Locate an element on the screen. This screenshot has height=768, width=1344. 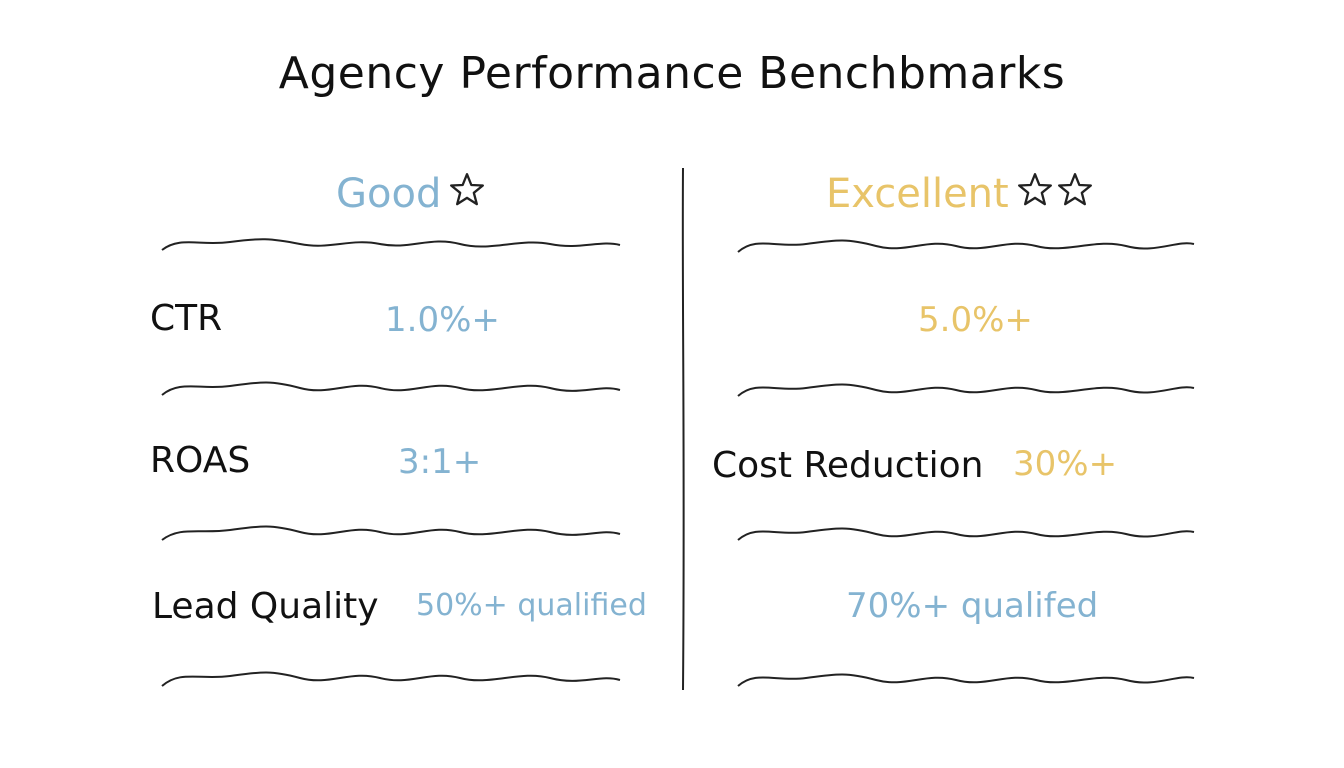
excellent-value-ctr: 5.0%+ is located at coordinates (975, 320).